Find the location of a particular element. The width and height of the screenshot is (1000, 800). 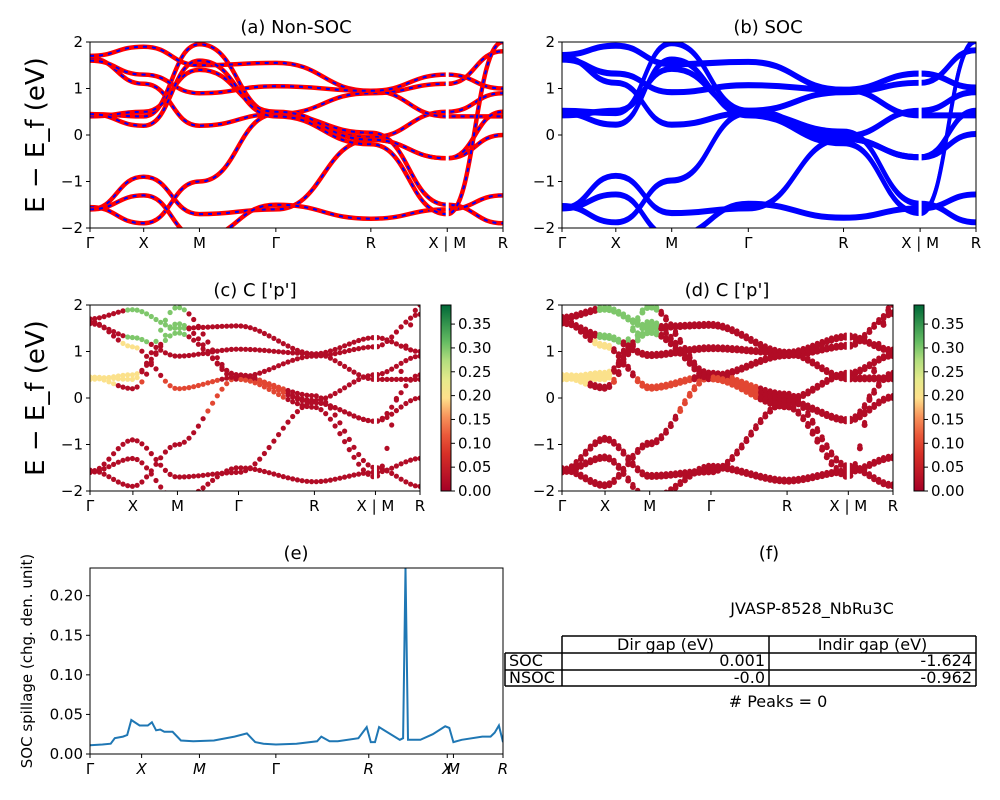

panel-c-ytick-label: 2 is located at coordinates (78, 305).